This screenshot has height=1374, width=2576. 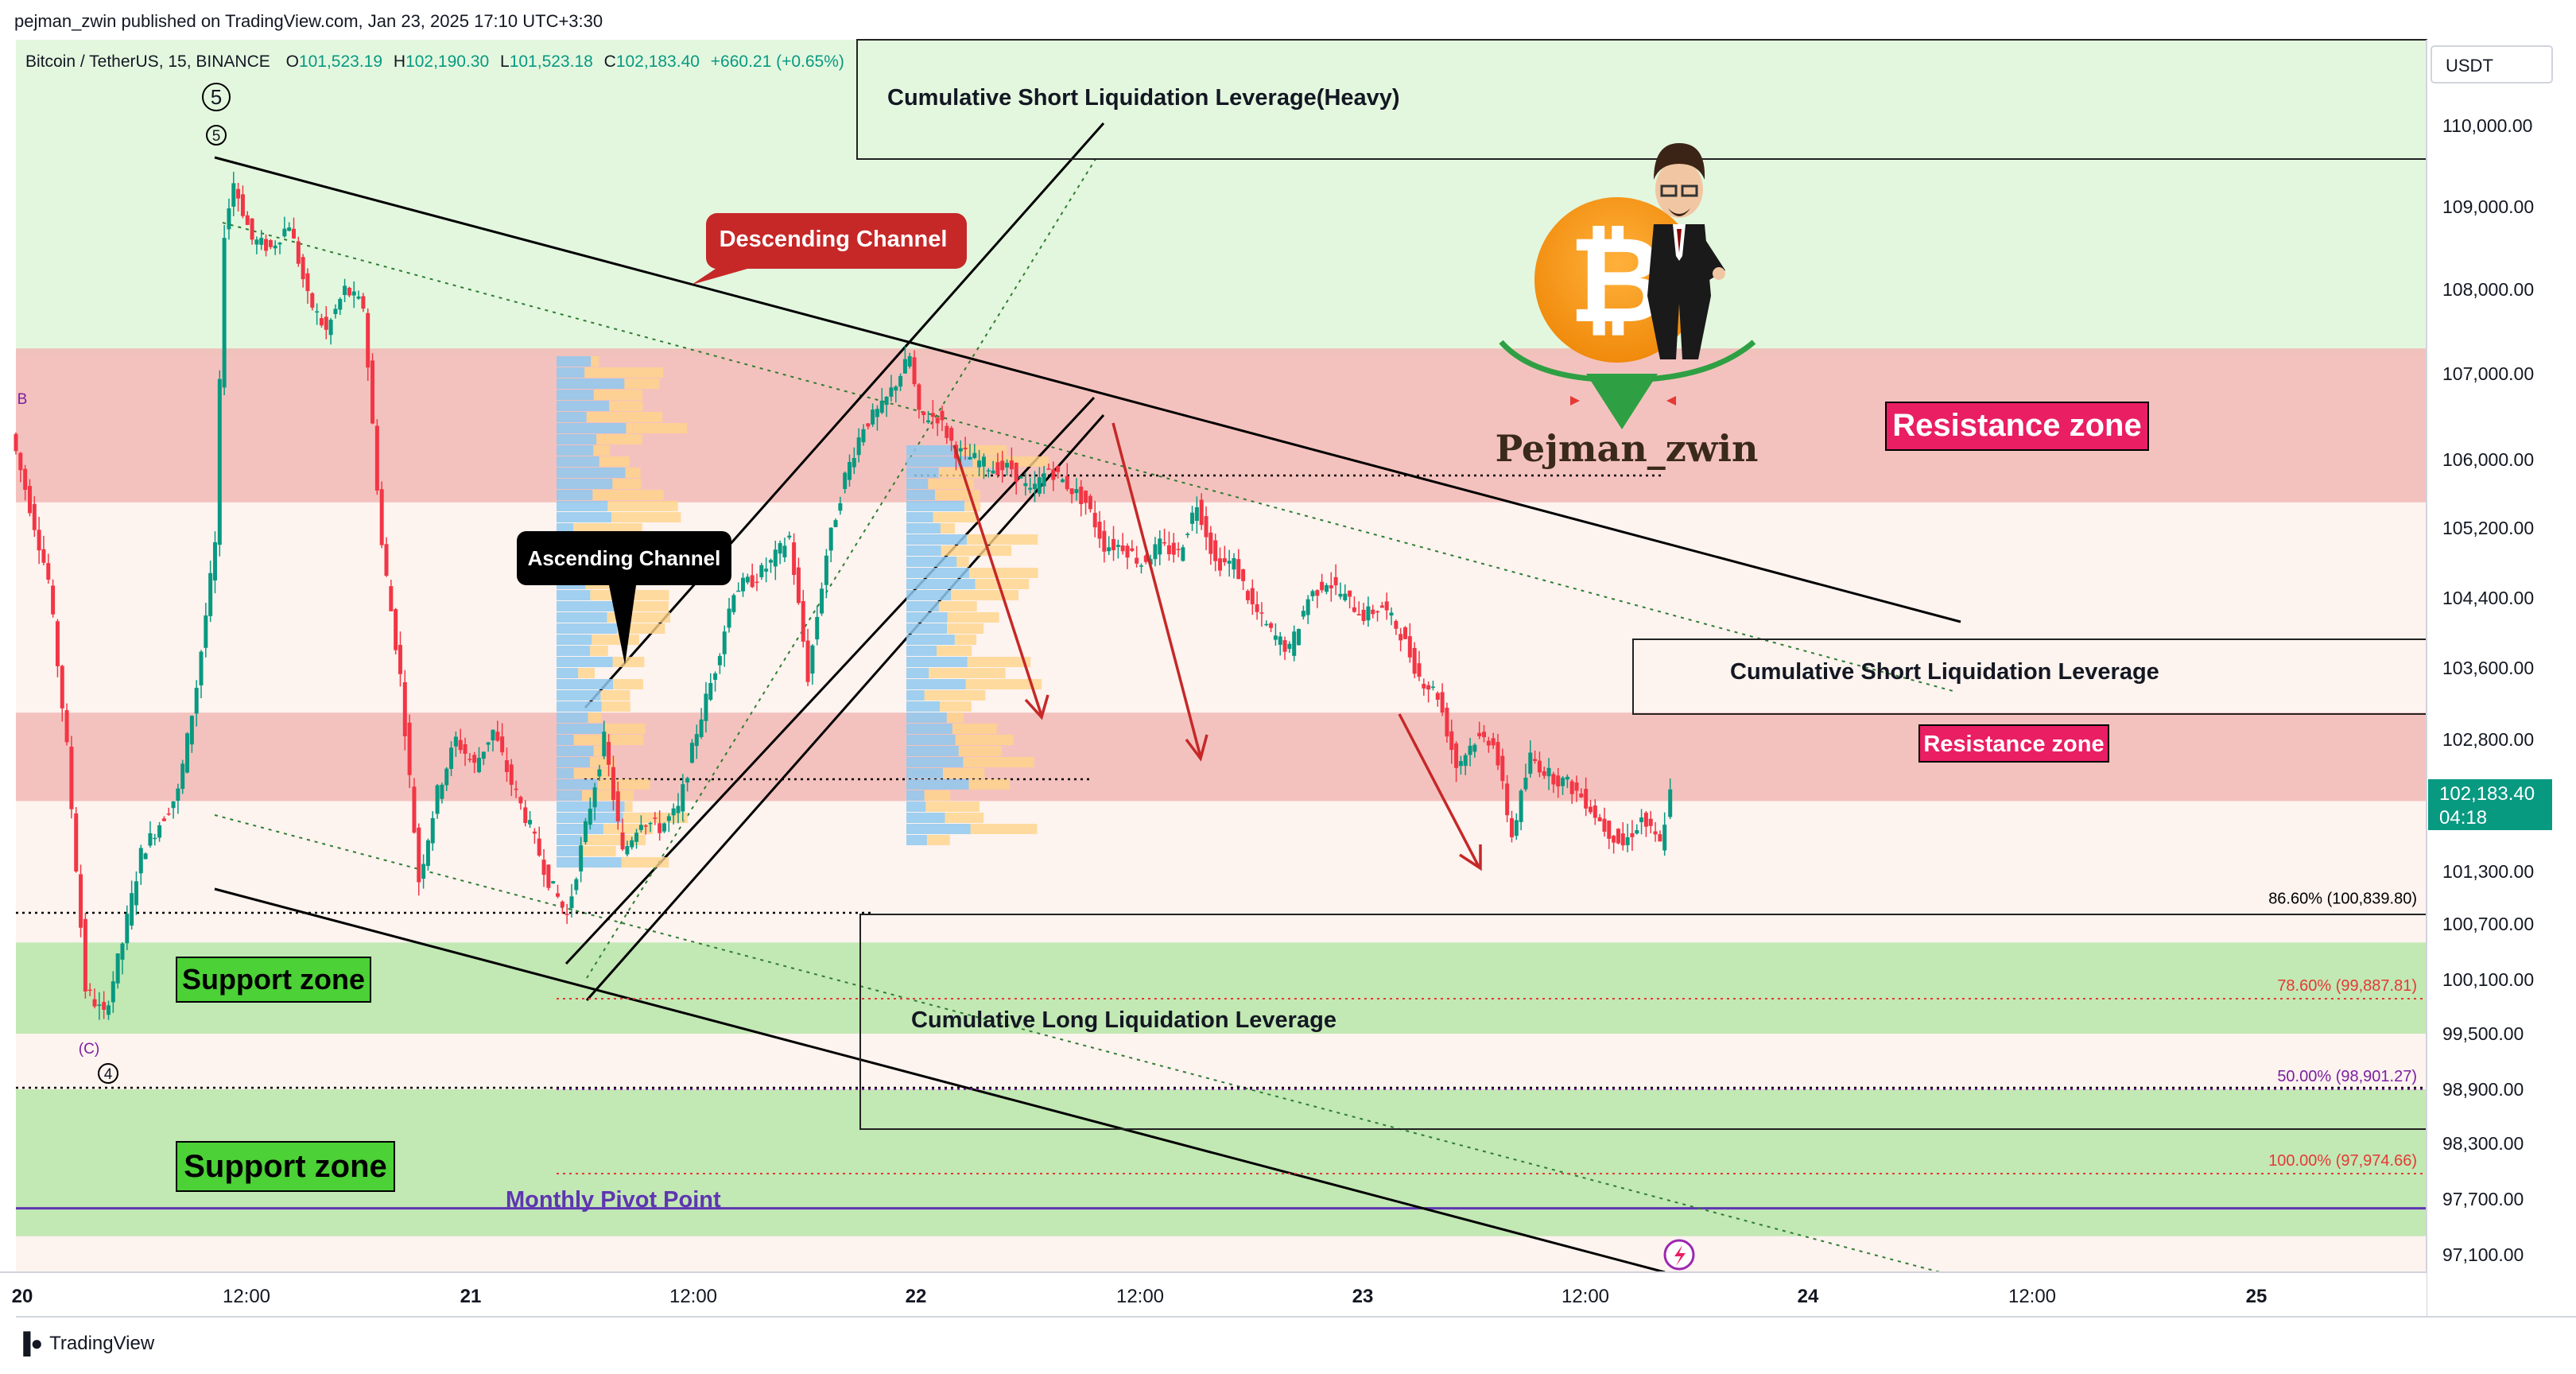 I want to click on resistance-label-2: Resistance zone, so click(x=2013, y=743).